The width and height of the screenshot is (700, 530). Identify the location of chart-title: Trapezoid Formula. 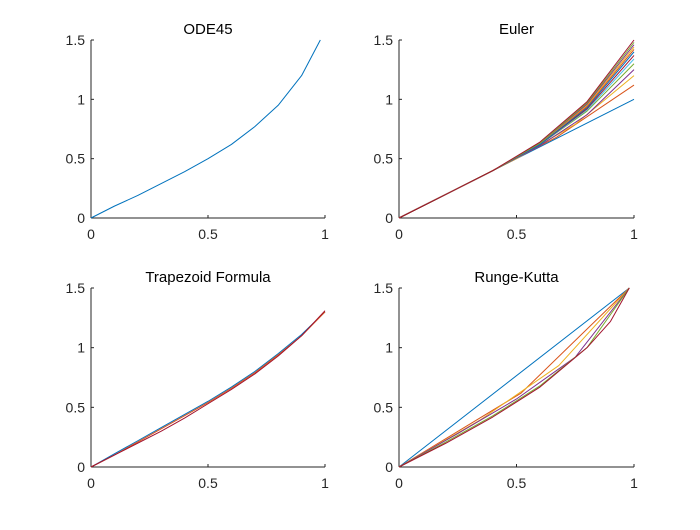
(208, 277).